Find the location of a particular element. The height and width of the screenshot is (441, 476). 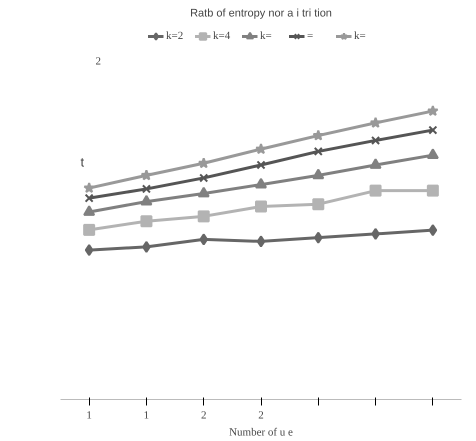

x-axis-title: Number of u e is located at coordinates (261, 432).